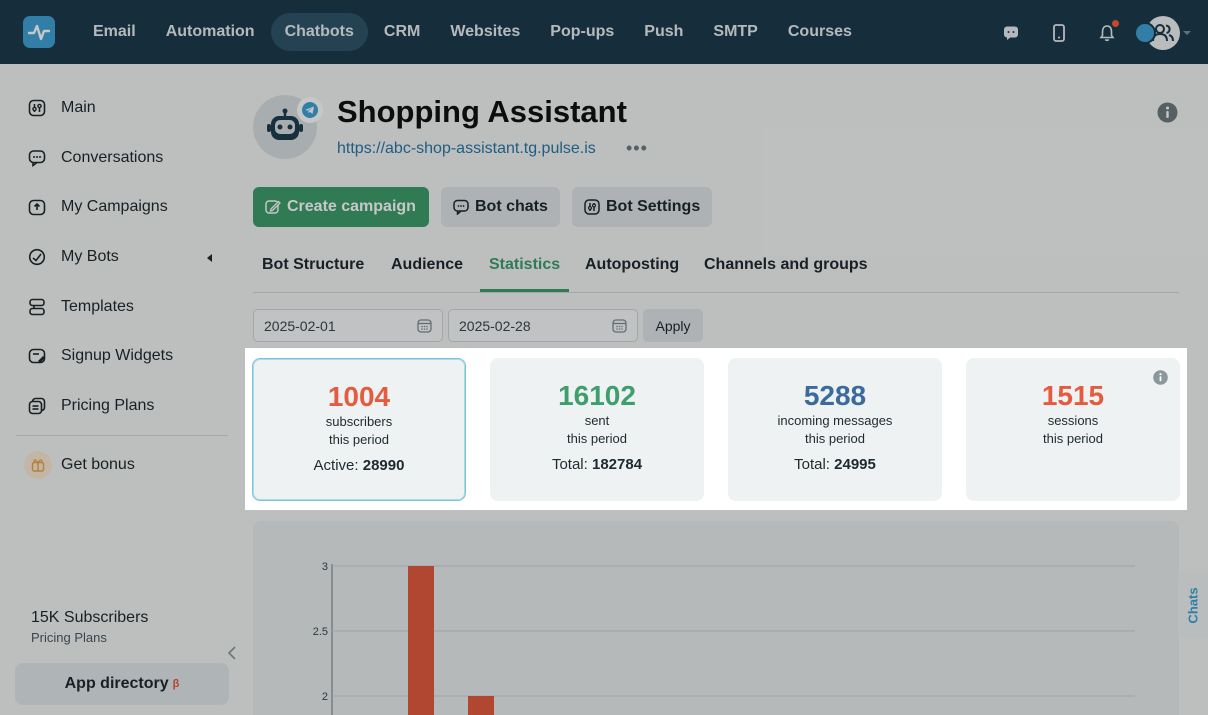 This screenshot has height=715, width=1208. I want to click on create-campaign-button: Create campaign, so click(341, 207).